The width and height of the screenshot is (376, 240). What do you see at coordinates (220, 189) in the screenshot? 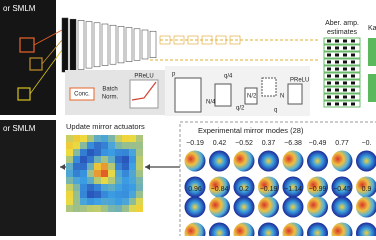
I see `mode-value: −0.84` at bounding box center [220, 189].